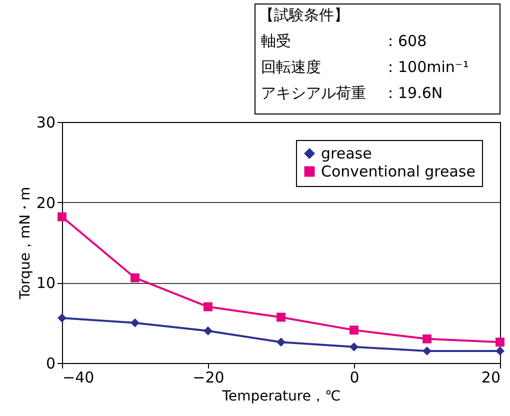  Describe the element at coordinates (490, 377) in the screenshot. I see `x-tick-label: 20` at that location.